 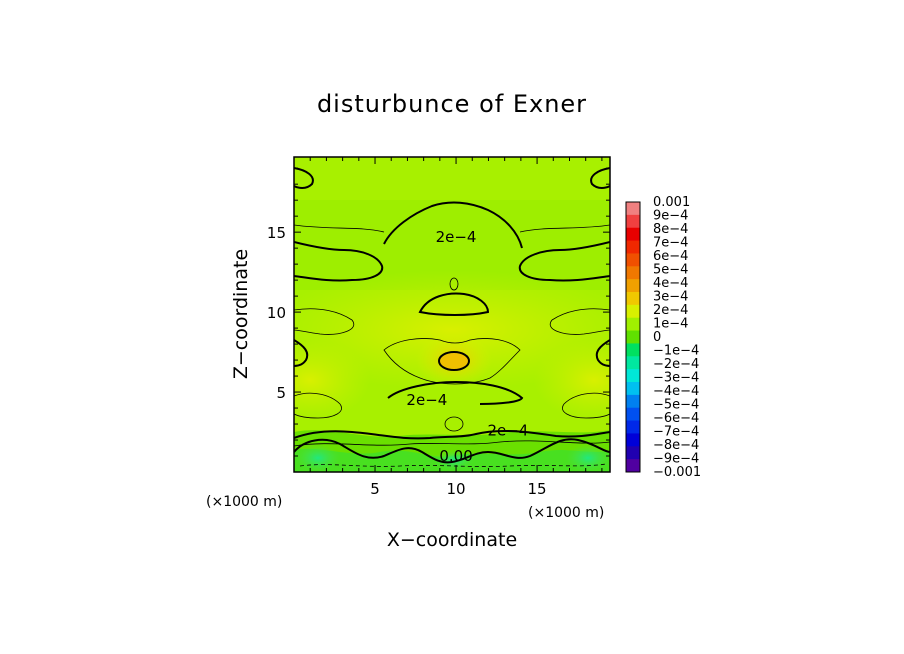 What do you see at coordinates (276, 313) in the screenshot?
I see `y-tick-label: 10` at bounding box center [276, 313].